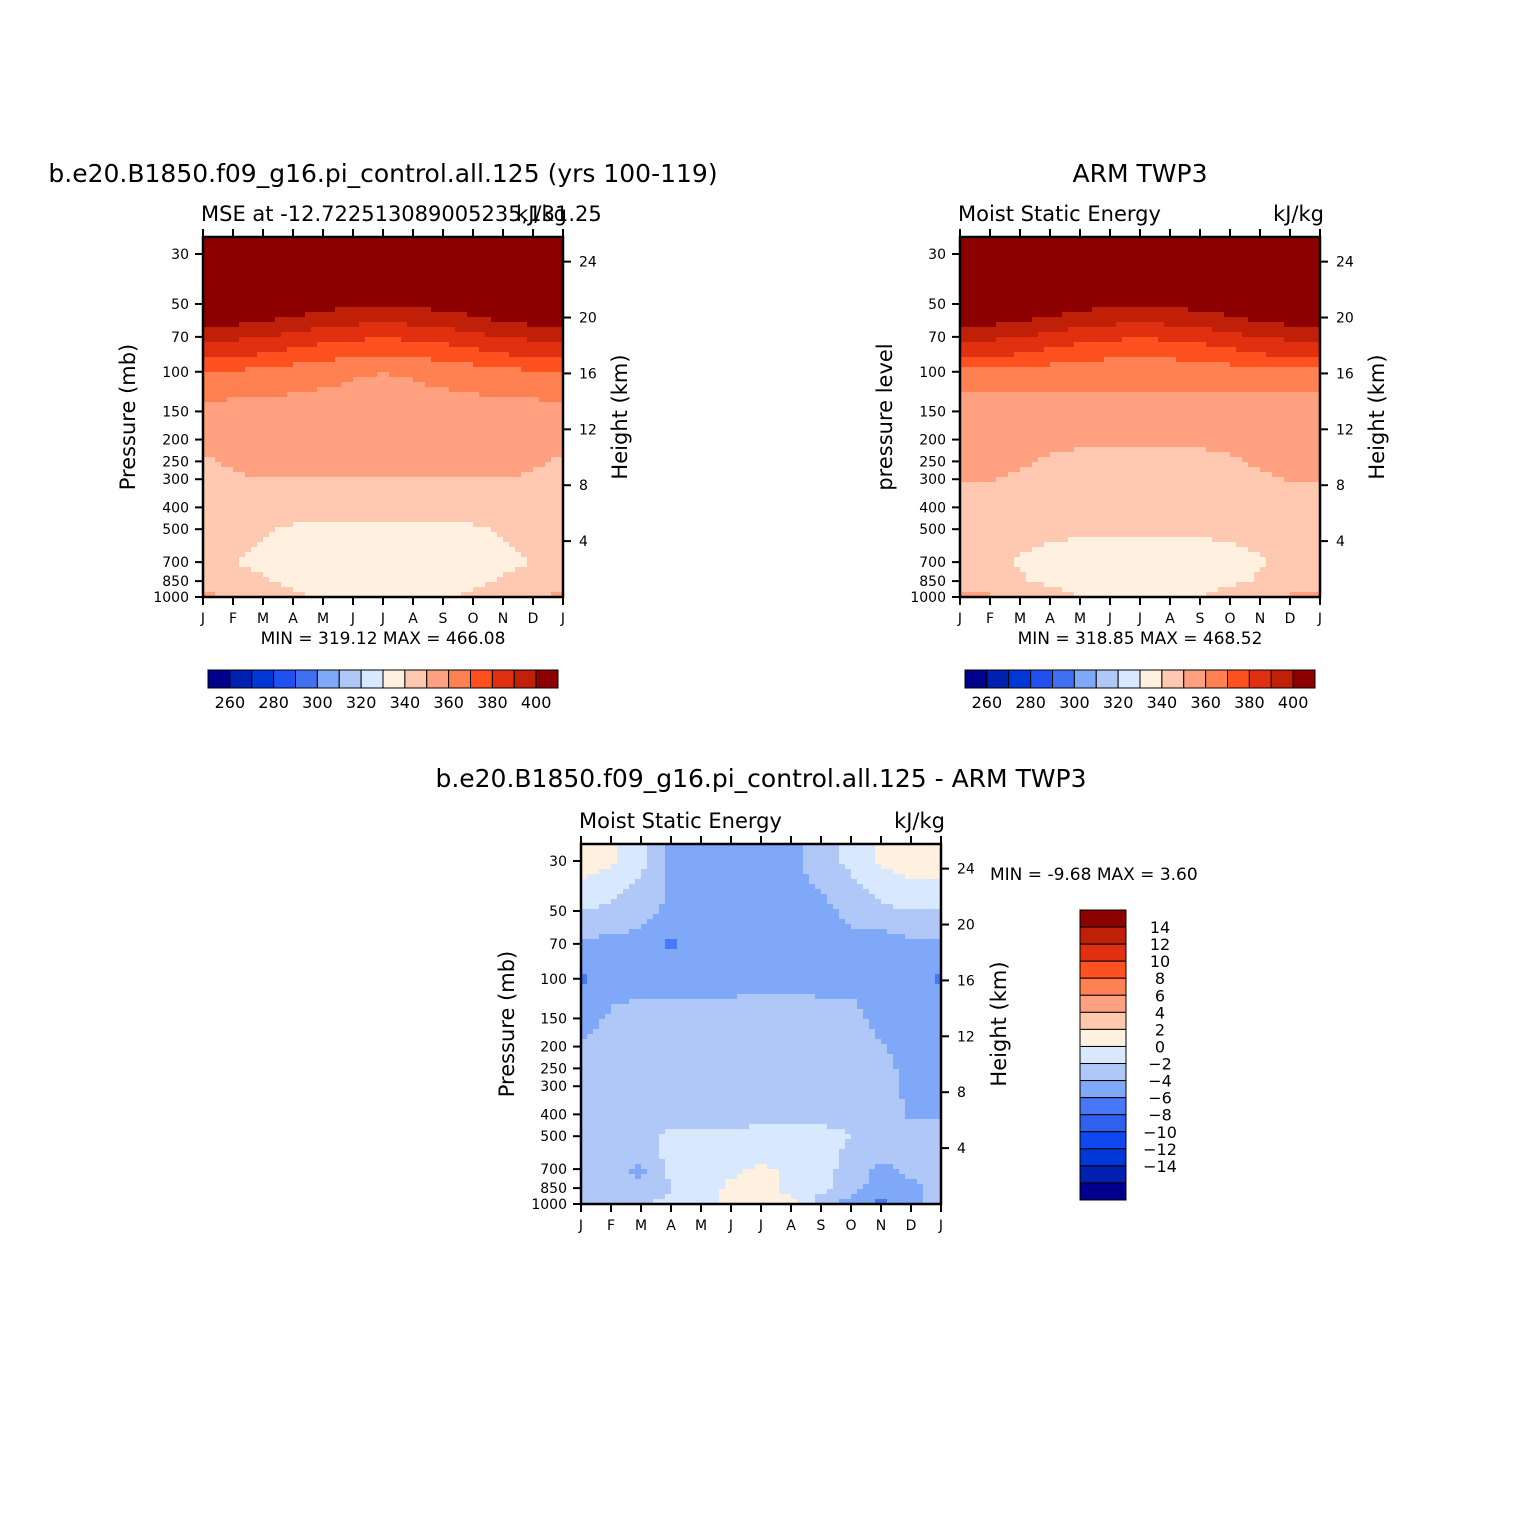 Image resolution: width=1524 pixels, height=1524 pixels. Describe the element at coordinates (583, 542) in the screenshot. I see `y2-tick-label: 4` at that location.